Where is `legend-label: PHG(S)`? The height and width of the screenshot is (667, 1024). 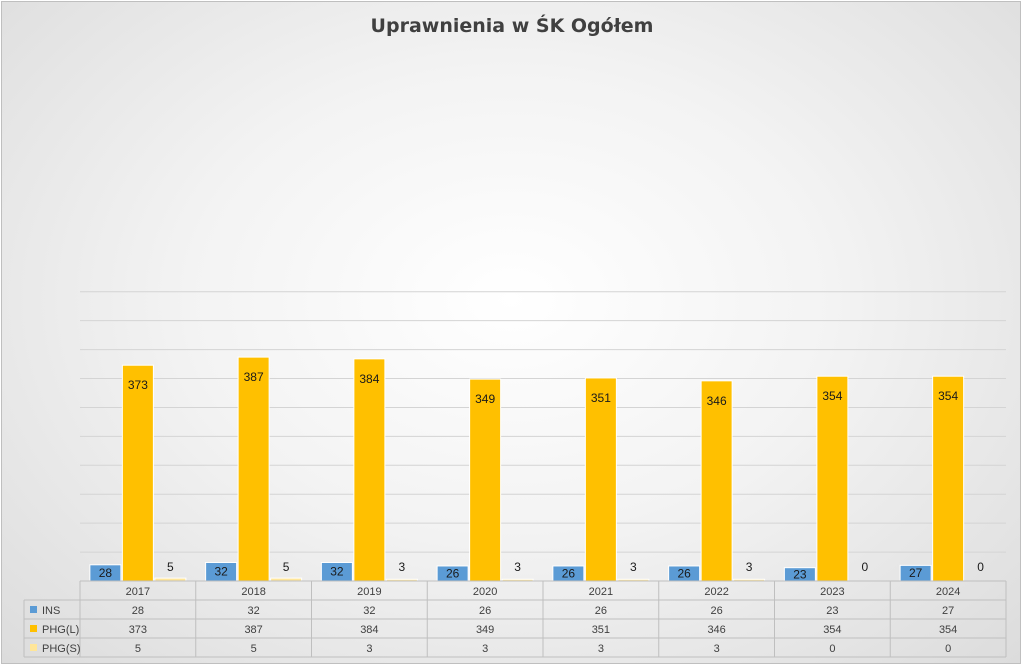 legend-label: PHG(S) is located at coordinates (61, 649).